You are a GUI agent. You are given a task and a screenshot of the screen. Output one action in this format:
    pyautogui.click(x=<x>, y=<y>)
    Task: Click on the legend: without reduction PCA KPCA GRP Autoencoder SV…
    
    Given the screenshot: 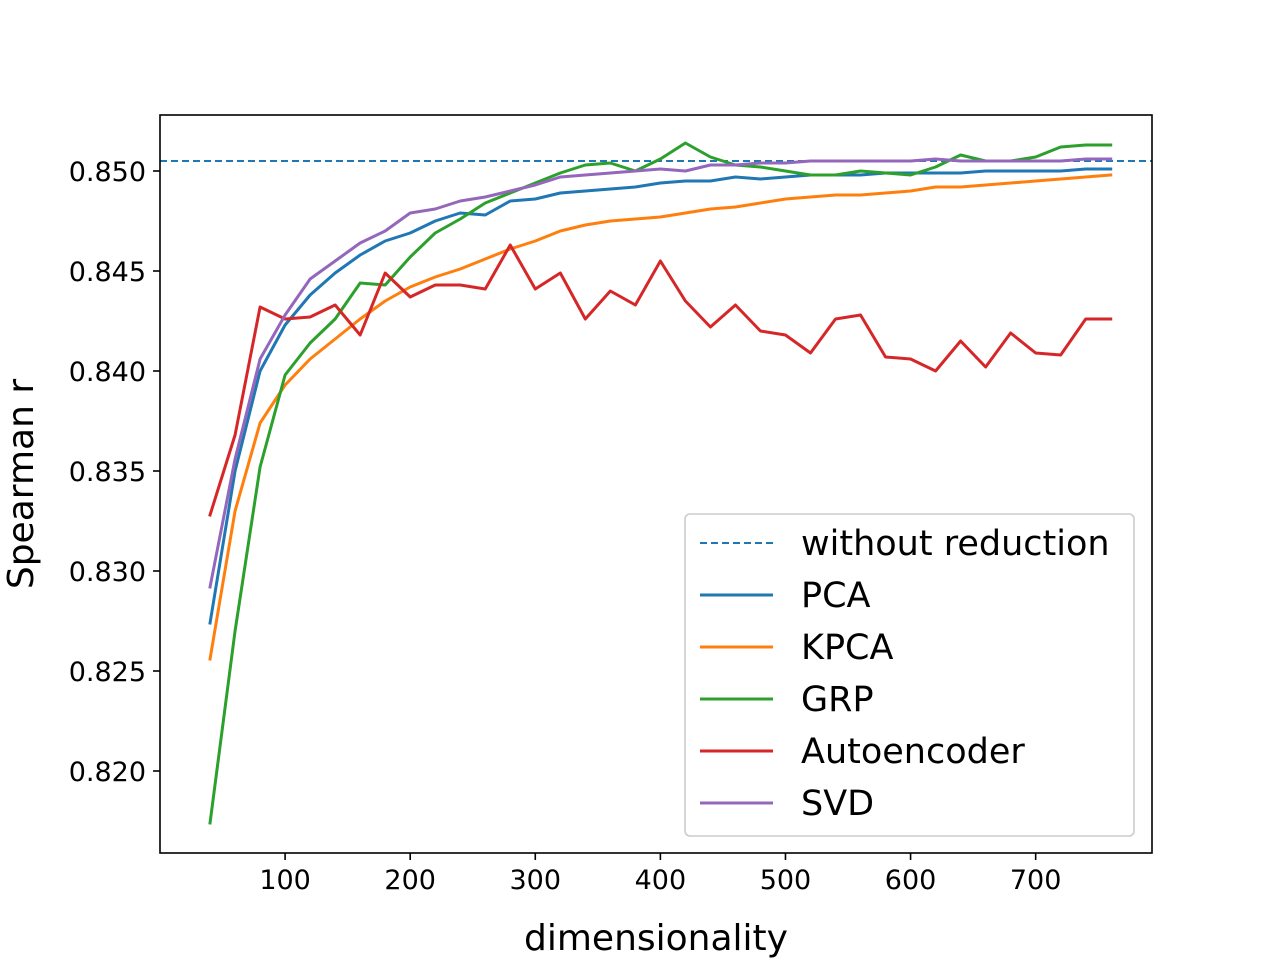 What is the action you would take?
    pyautogui.click(x=909, y=675)
    